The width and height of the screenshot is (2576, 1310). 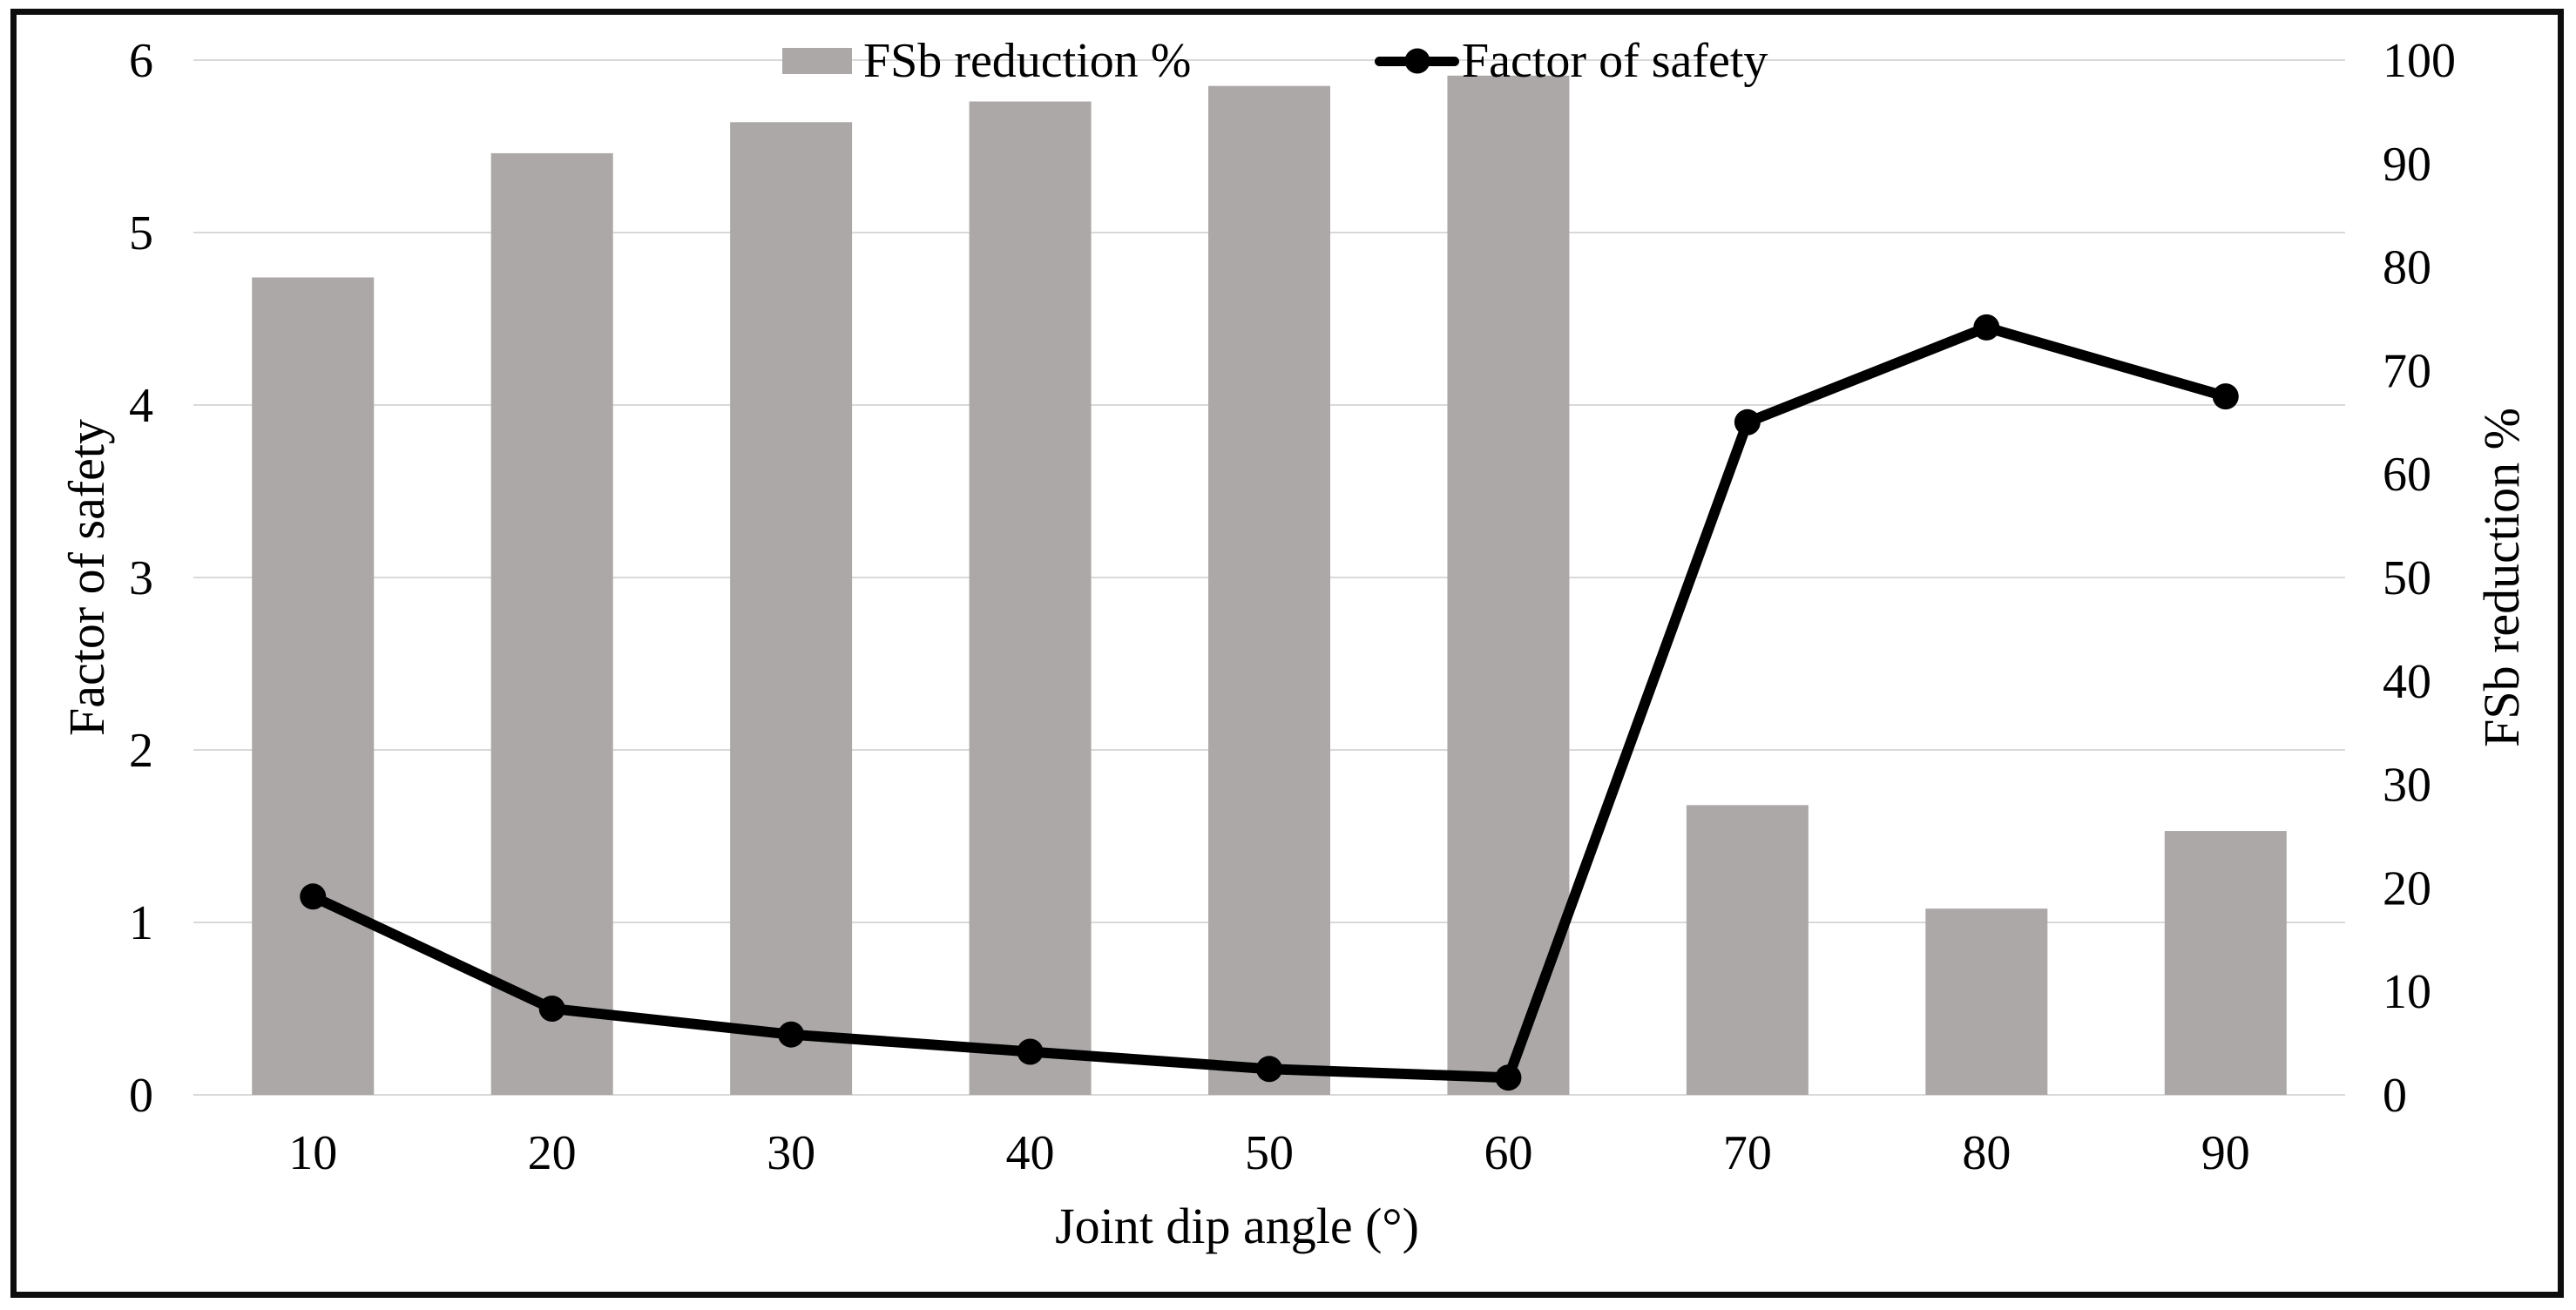 I want to click on left-axis-tick: 0, so click(x=141, y=1096).